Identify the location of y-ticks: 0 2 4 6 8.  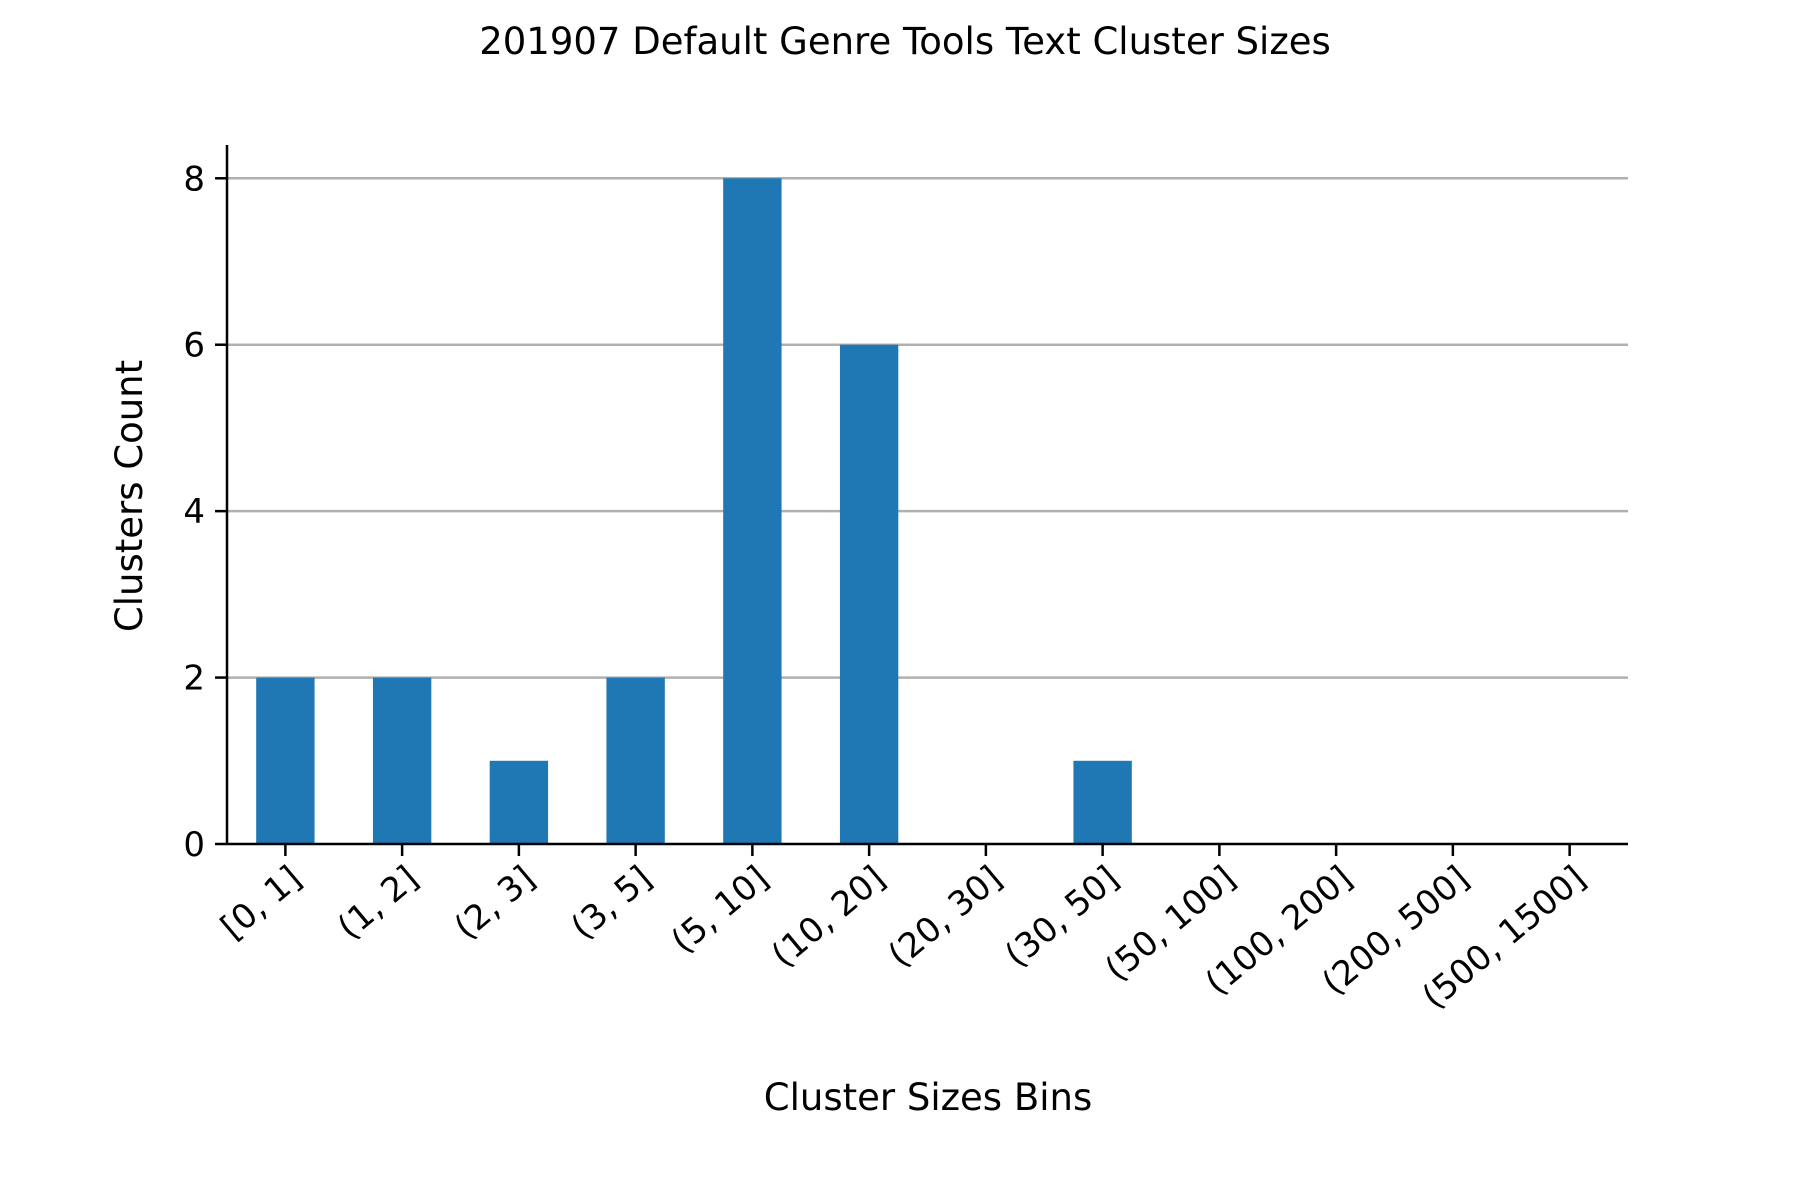
(205, 512).